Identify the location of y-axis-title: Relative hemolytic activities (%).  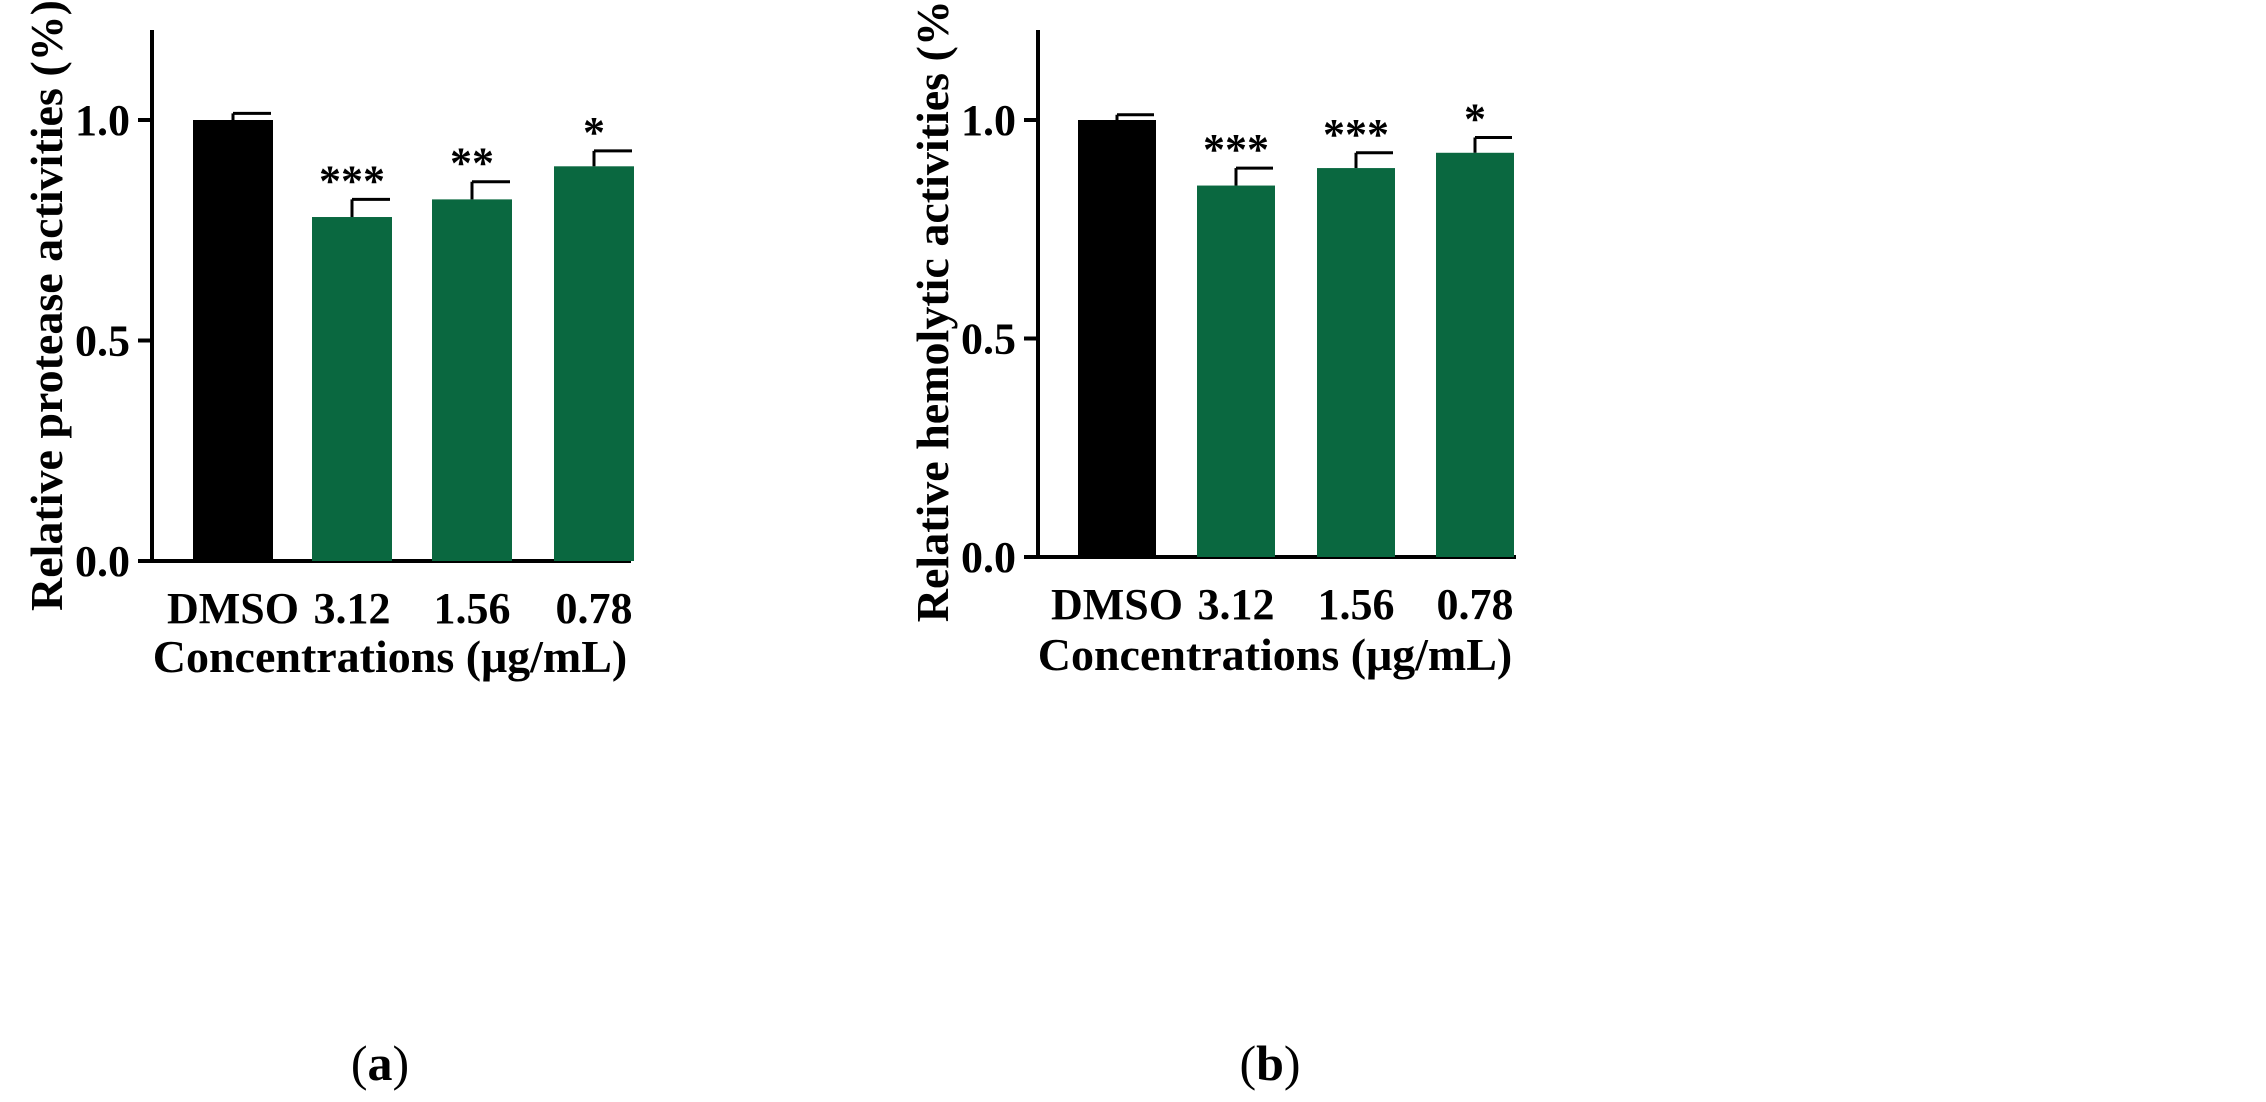
(932, 311).